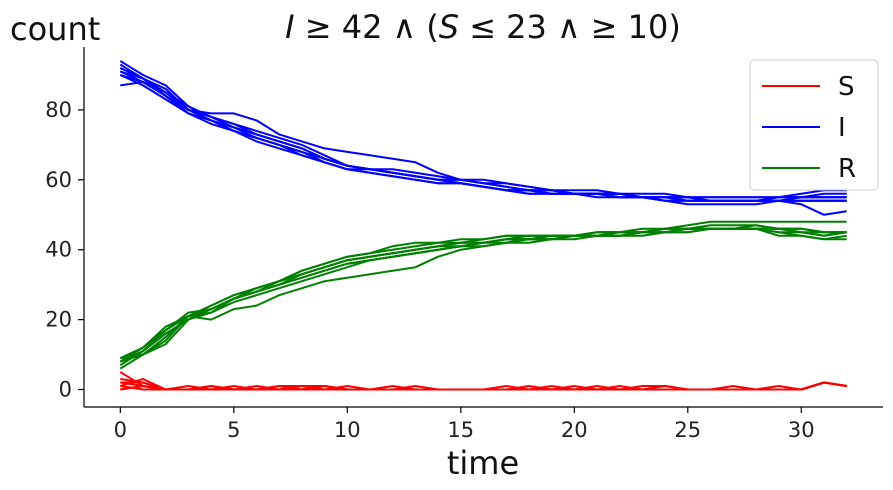 This screenshot has height=490, width=893. Describe the element at coordinates (65, 390) in the screenshot. I see `y-tick-label: 0` at that location.